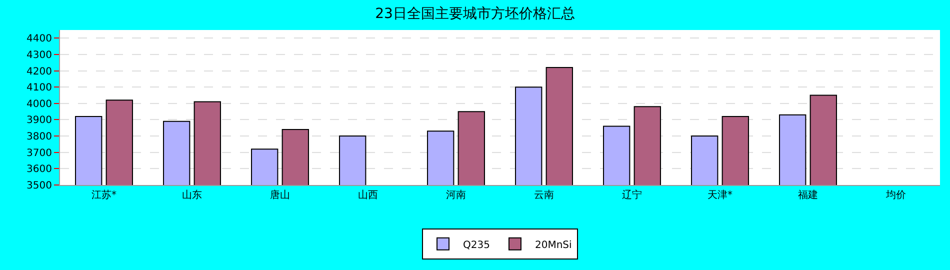  I want to click on legend-label: Q235, so click(476, 245).